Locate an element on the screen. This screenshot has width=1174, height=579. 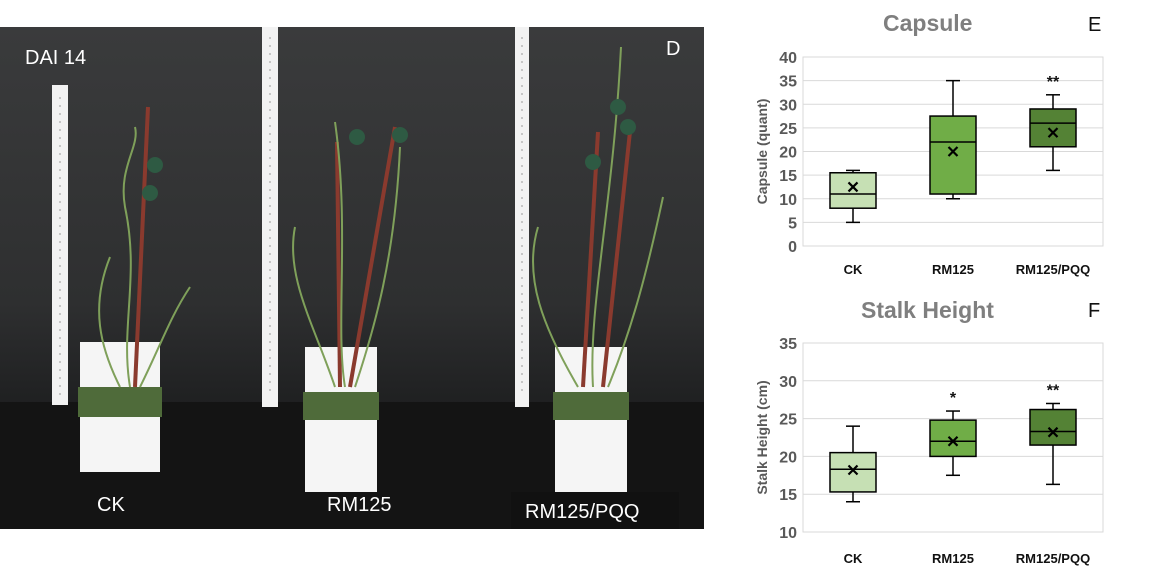
treatment-label-ck: CK is located at coordinates (111, 505).